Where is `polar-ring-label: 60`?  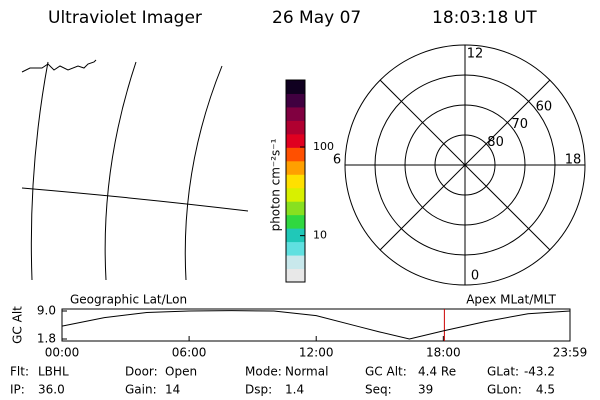 polar-ring-label: 60 is located at coordinates (544, 106).